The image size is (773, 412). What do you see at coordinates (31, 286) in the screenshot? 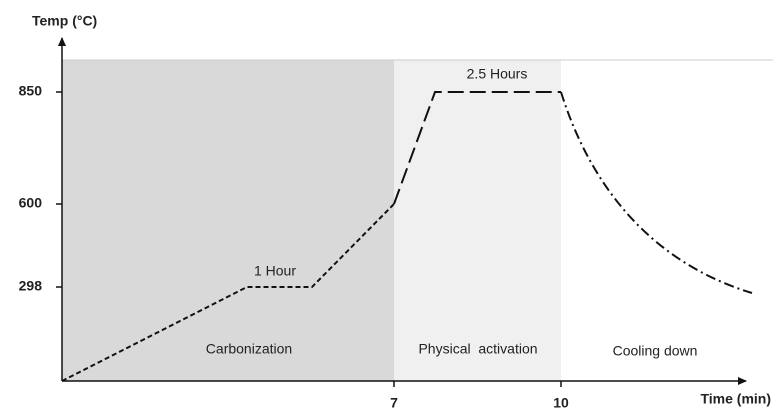
I see `y-tick-label: 298` at bounding box center [31, 286].